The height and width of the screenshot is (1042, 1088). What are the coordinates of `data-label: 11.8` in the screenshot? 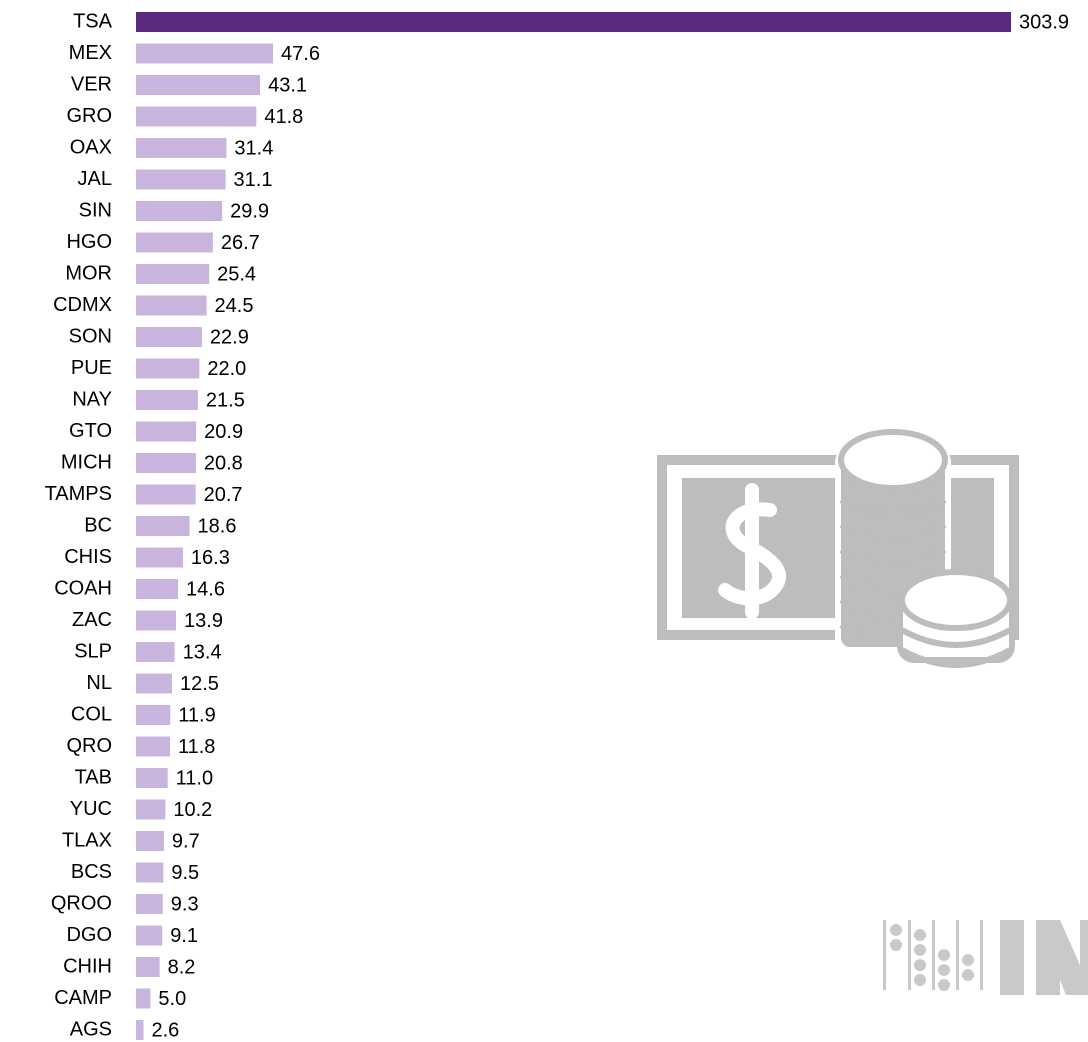 It's located at (196, 747).